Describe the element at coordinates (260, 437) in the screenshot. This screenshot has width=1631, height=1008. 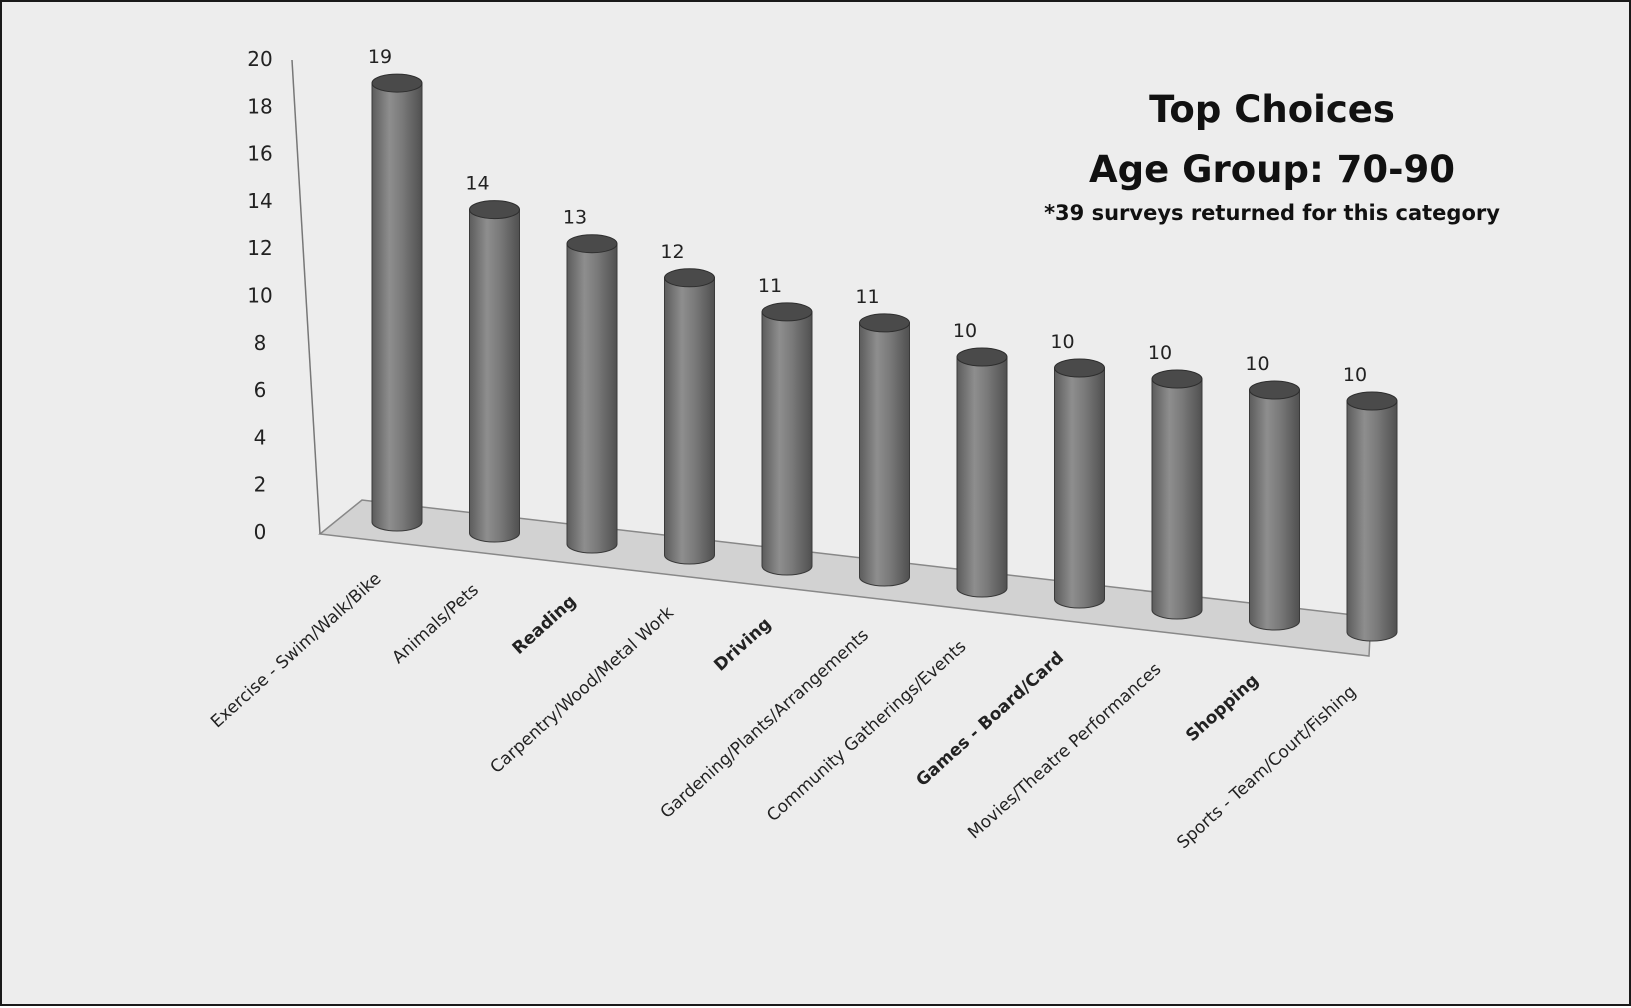
I see `y-tick-label: 4` at that location.